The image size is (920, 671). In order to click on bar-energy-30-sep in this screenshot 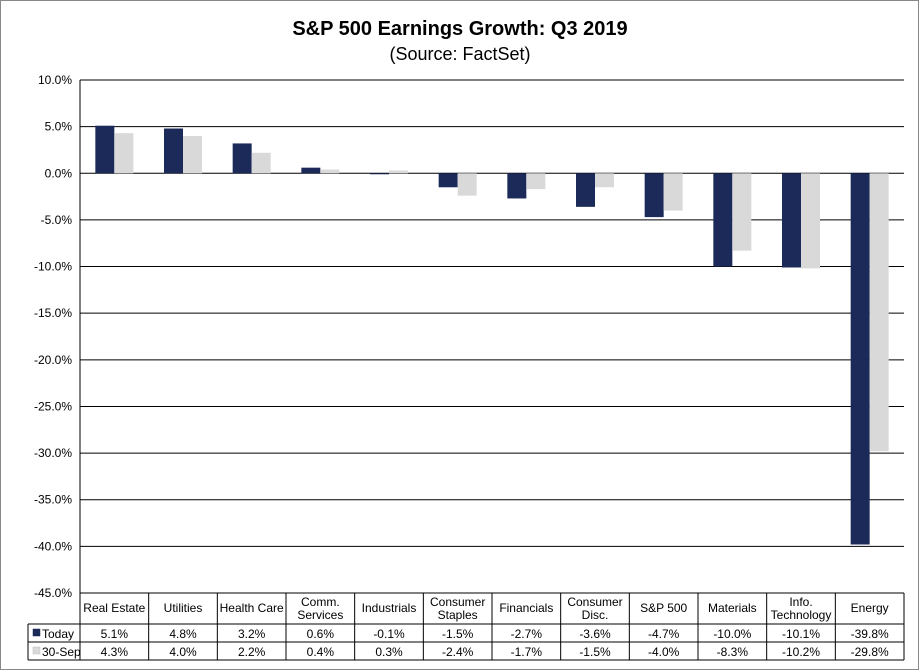, I will do `click(879, 312)`.